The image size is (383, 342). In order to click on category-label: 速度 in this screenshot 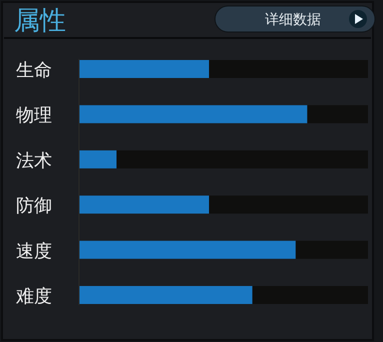, I will do `click(34, 251)`.